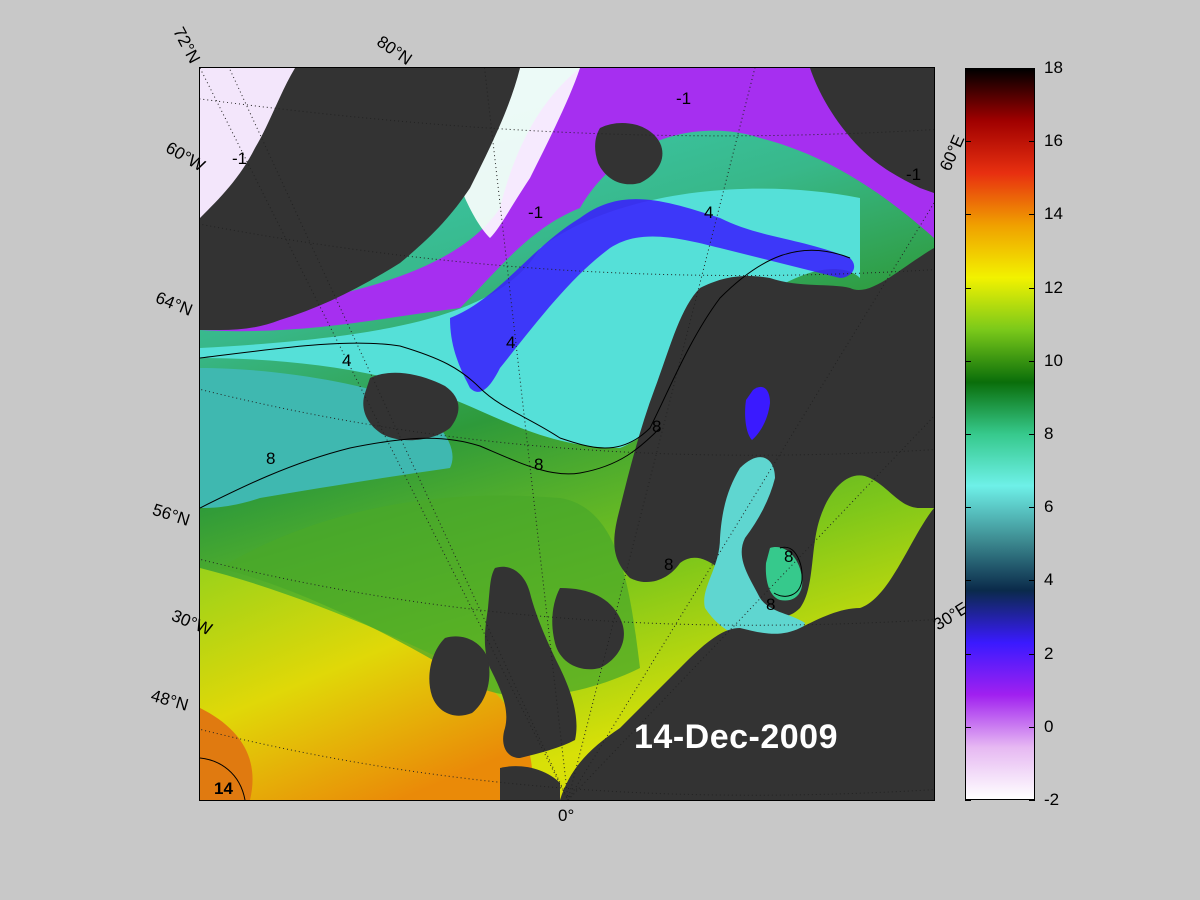 This screenshot has width=1200, height=900. What do you see at coordinates (754, 548) in the screenshot?
I see `baltic-sea` at bounding box center [754, 548].